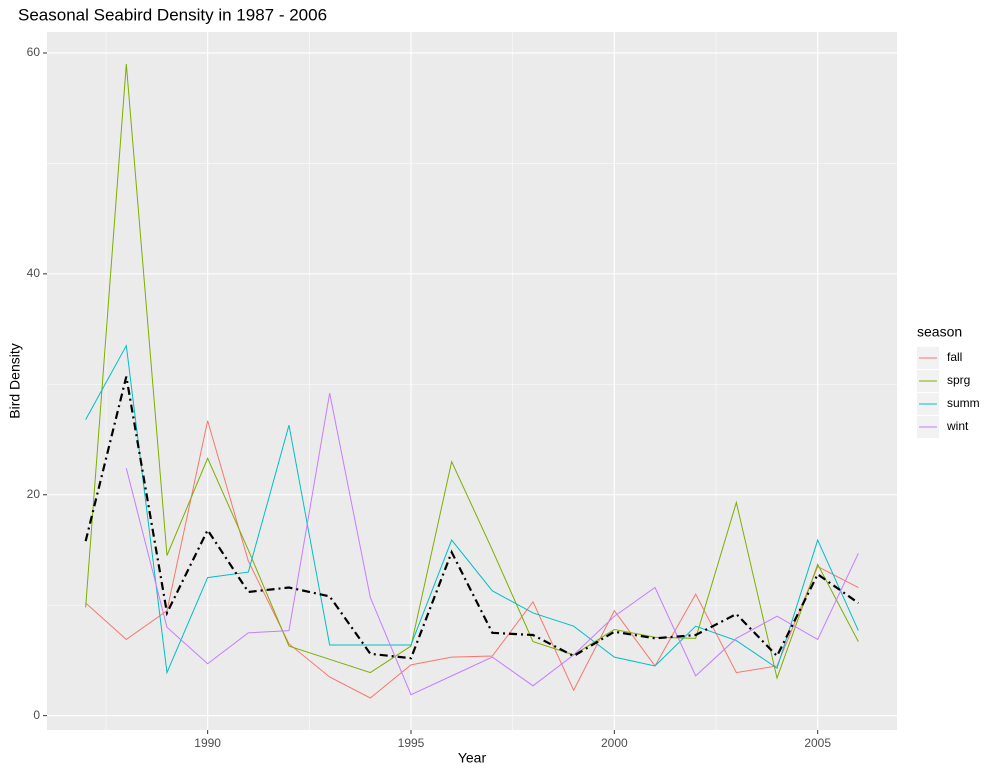 Image resolution: width=1000 pixels, height=779 pixels. I want to click on y-tick-label: 0, so click(36, 715).